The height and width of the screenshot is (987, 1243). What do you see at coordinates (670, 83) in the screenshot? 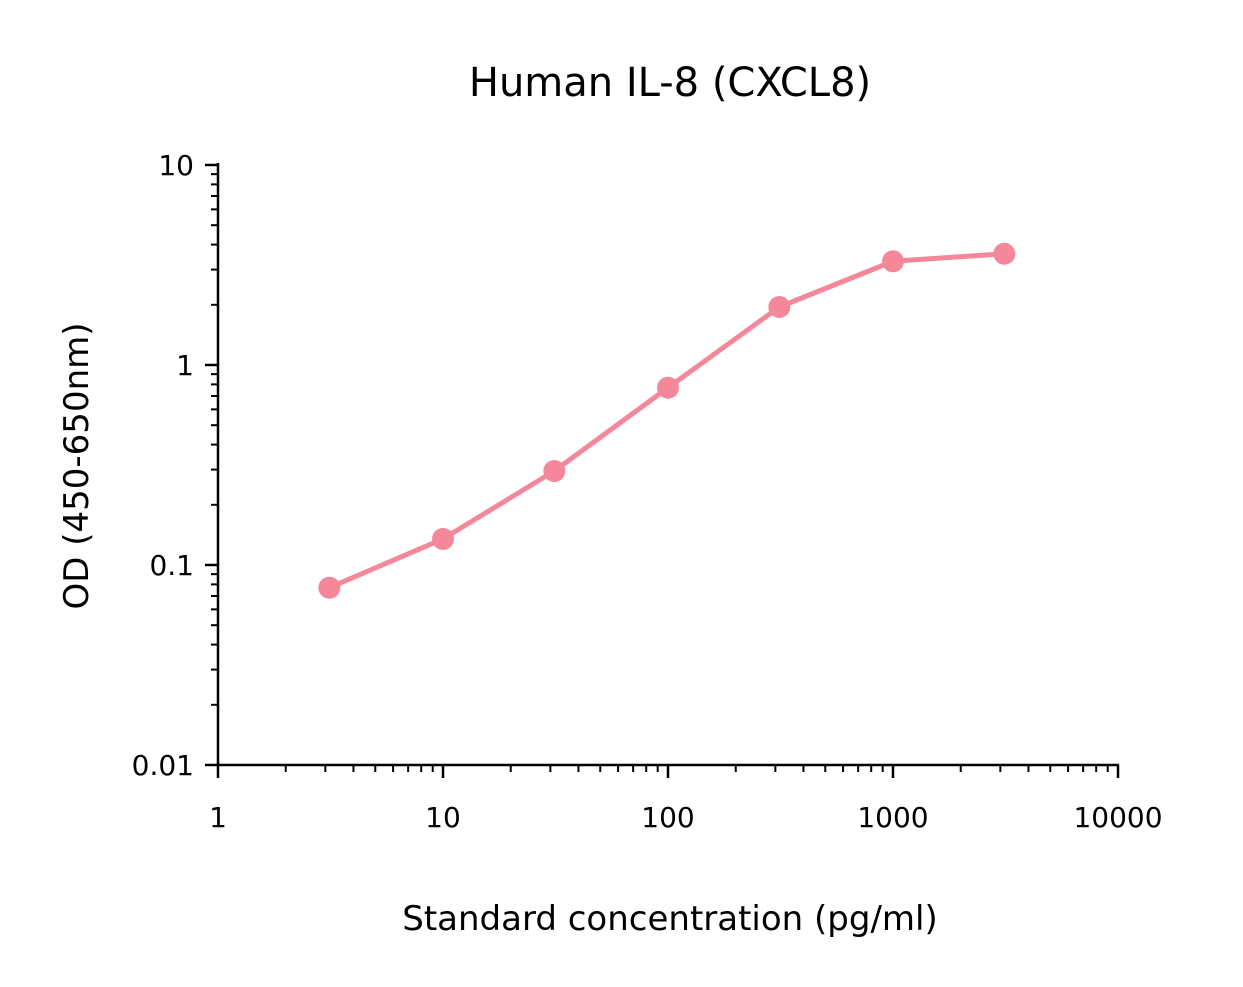
I see `chart-title: Human IL-8 (CXCL8)` at bounding box center [670, 83].